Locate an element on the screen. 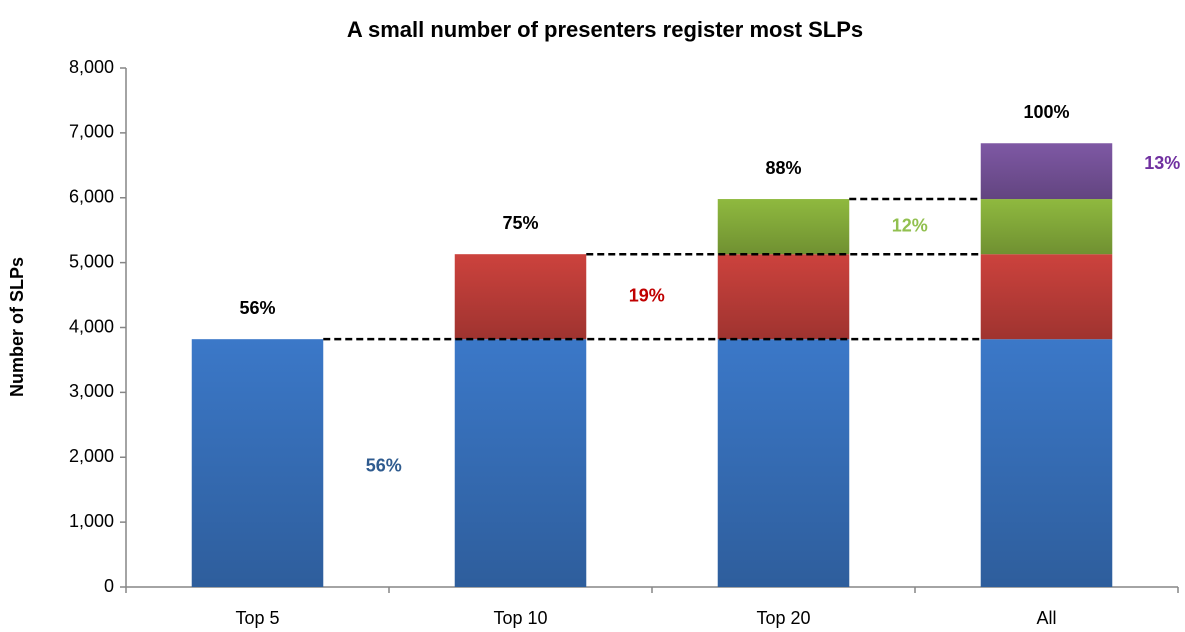 Image resolution: width=1185 pixels, height=632 pixels. y-tick-label: 3,000 is located at coordinates (91, 391).